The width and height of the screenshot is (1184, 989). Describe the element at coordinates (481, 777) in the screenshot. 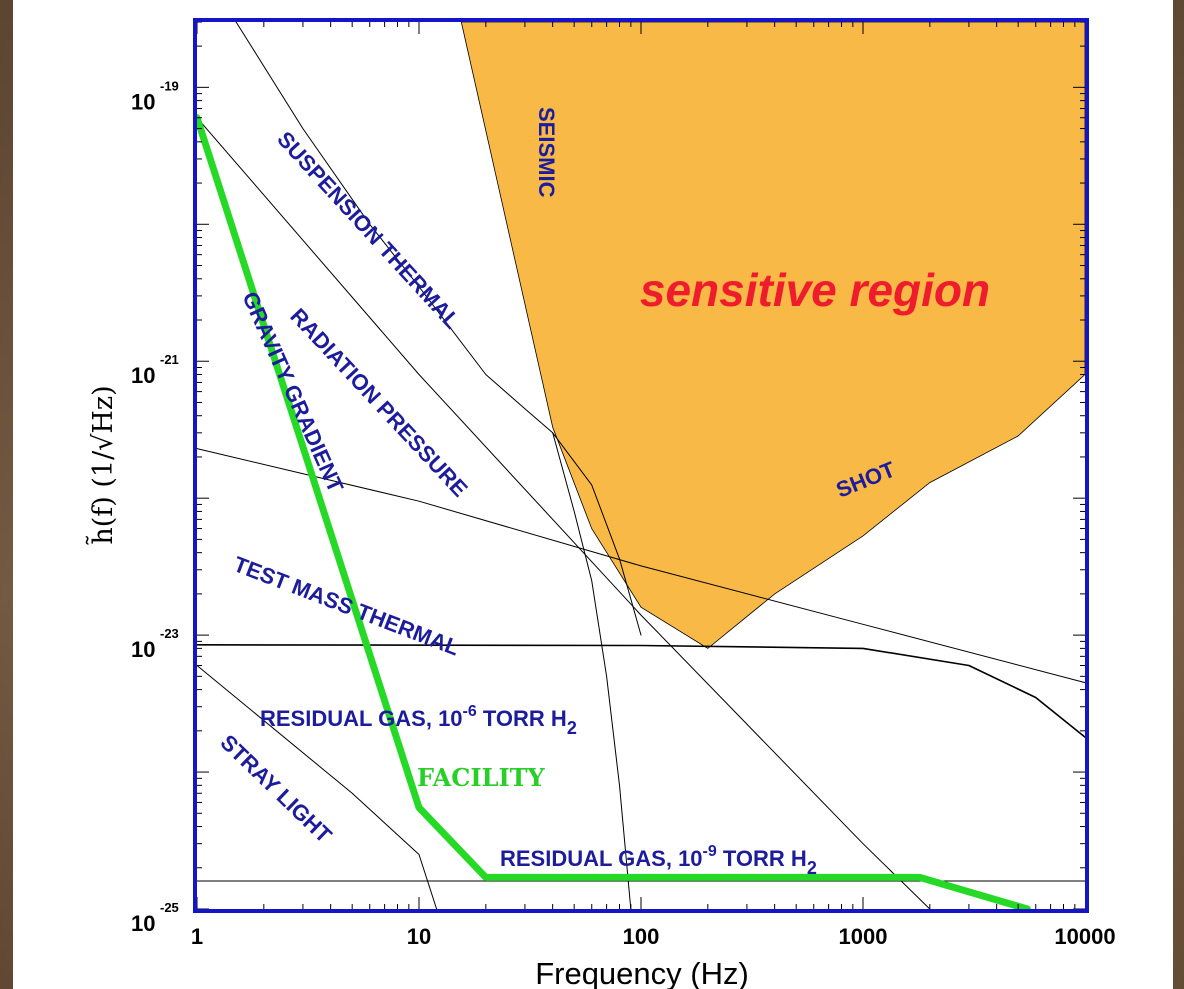

I see `label-facility: FACILITY` at that location.